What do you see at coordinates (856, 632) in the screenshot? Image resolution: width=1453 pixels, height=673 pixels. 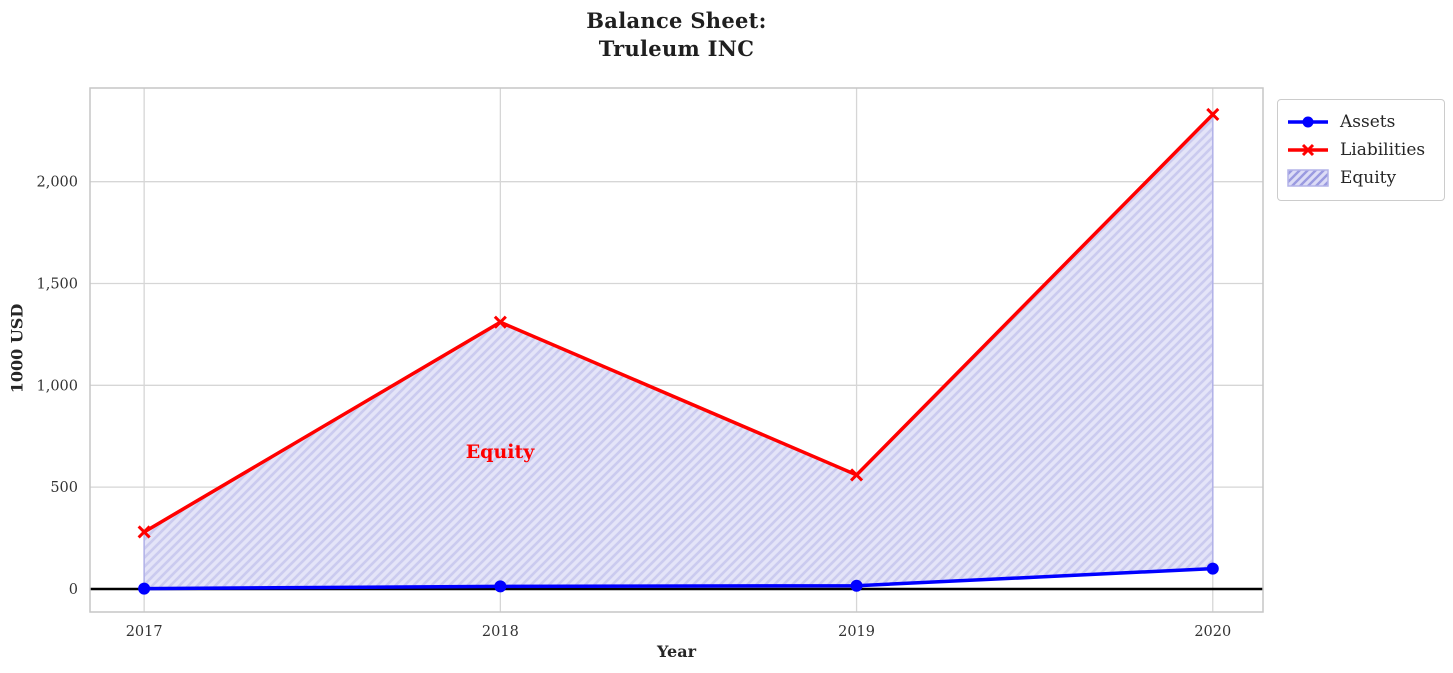 I see `x-tick-label: 2019` at bounding box center [856, 632].